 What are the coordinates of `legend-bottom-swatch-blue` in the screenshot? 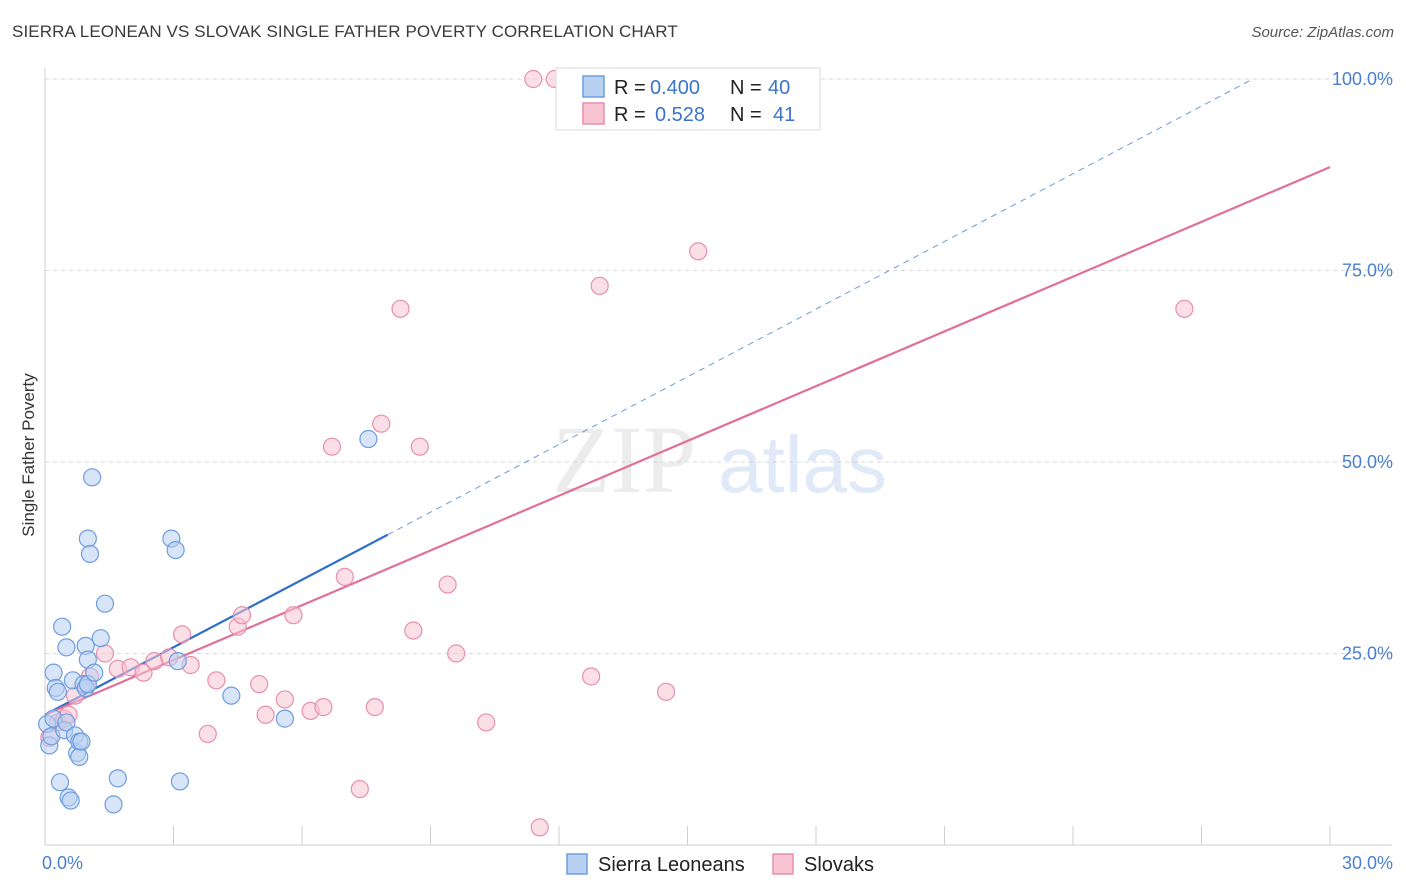 It's located at (577, 864).